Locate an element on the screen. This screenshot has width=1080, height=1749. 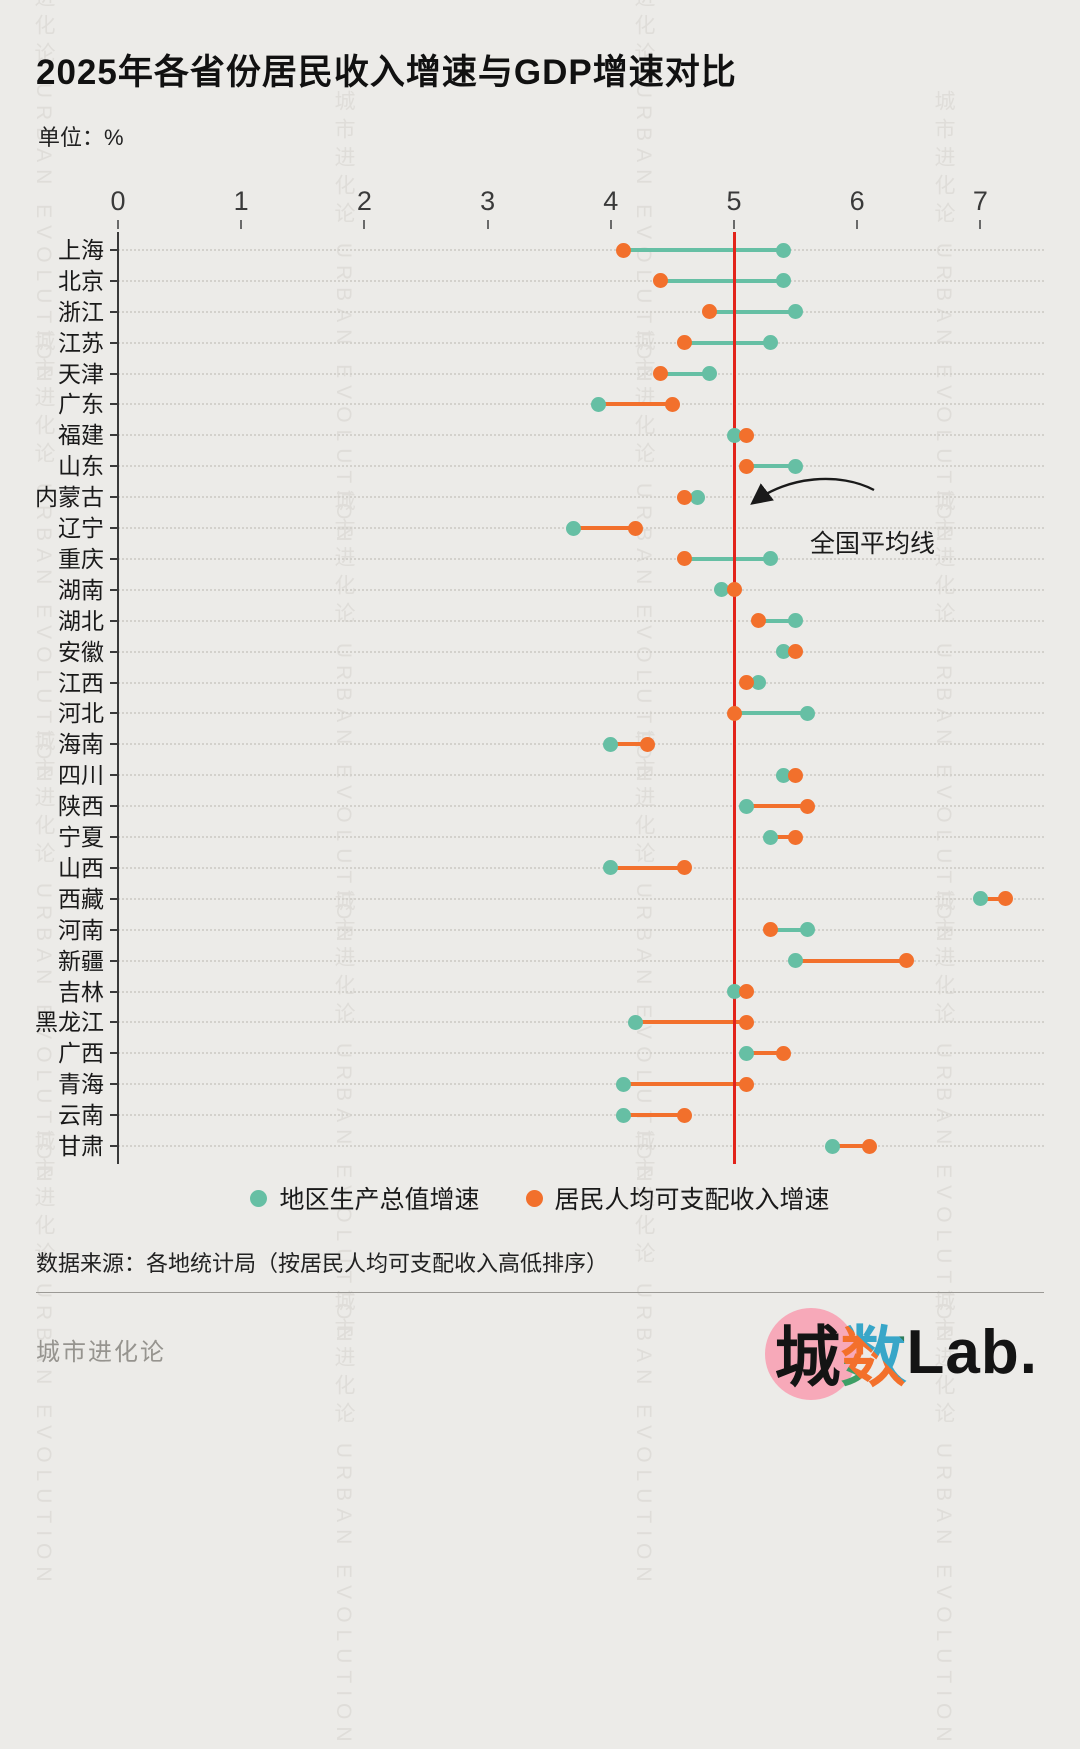
province-label: 浙江 is located at coordinates (81, 311).